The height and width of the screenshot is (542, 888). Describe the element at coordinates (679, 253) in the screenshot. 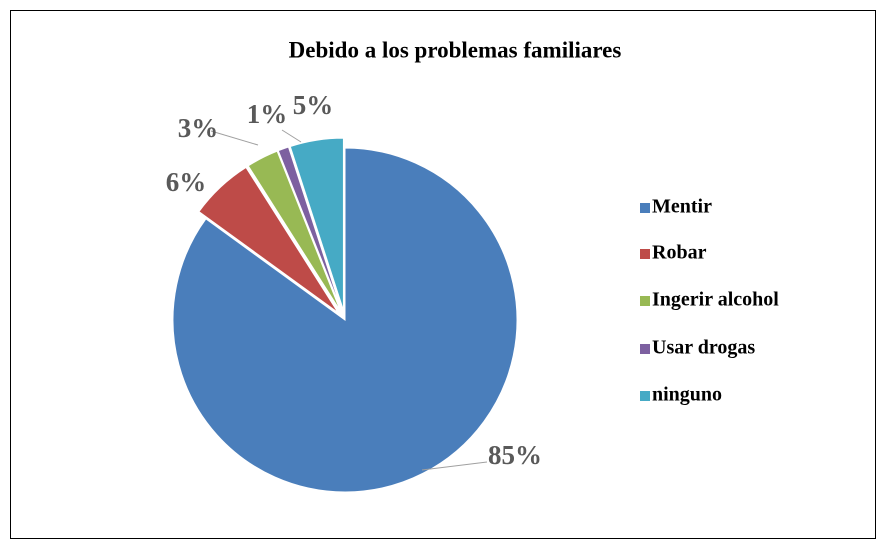

I see `legend-label: Robar` at that location.